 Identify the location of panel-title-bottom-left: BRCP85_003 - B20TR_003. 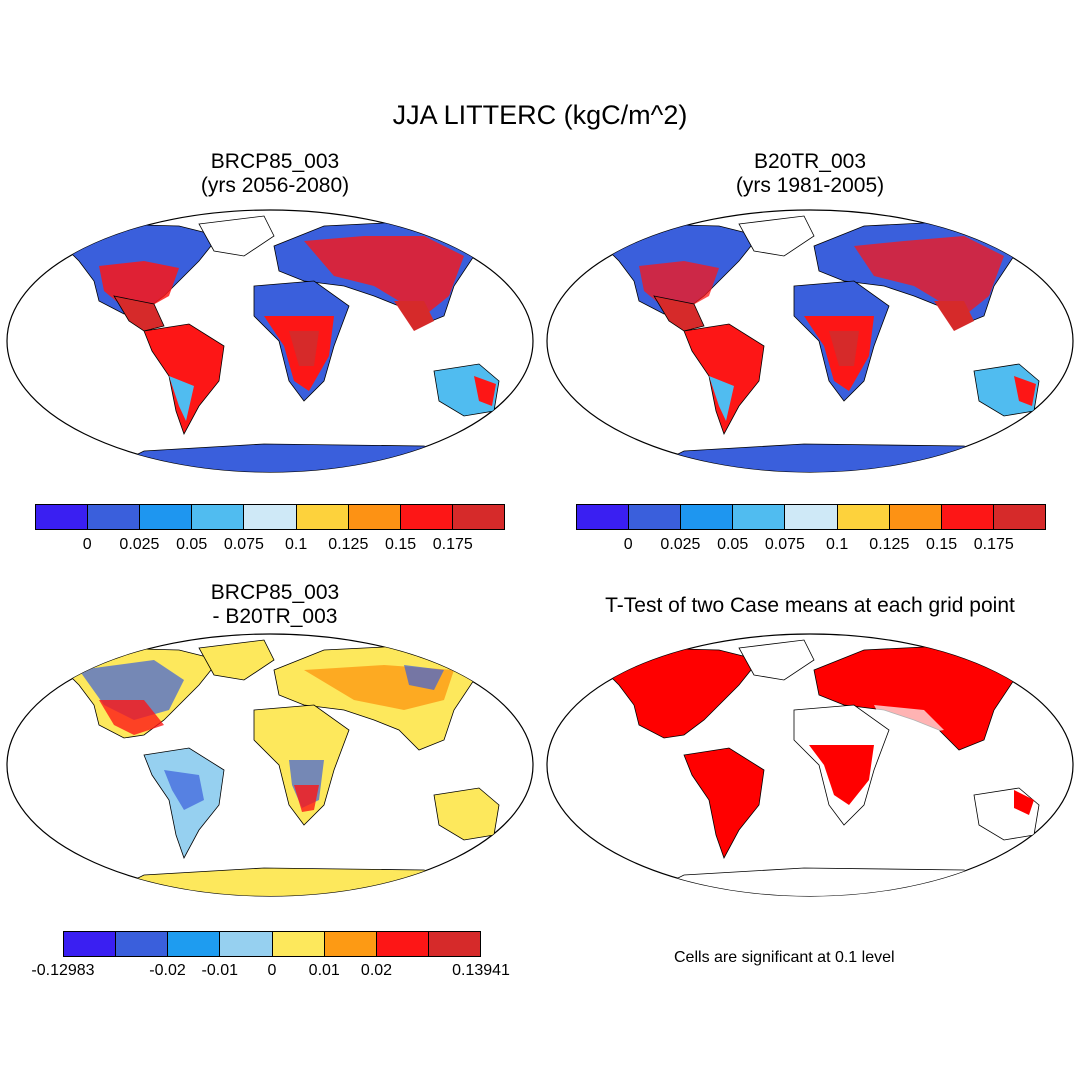
(275, 605).